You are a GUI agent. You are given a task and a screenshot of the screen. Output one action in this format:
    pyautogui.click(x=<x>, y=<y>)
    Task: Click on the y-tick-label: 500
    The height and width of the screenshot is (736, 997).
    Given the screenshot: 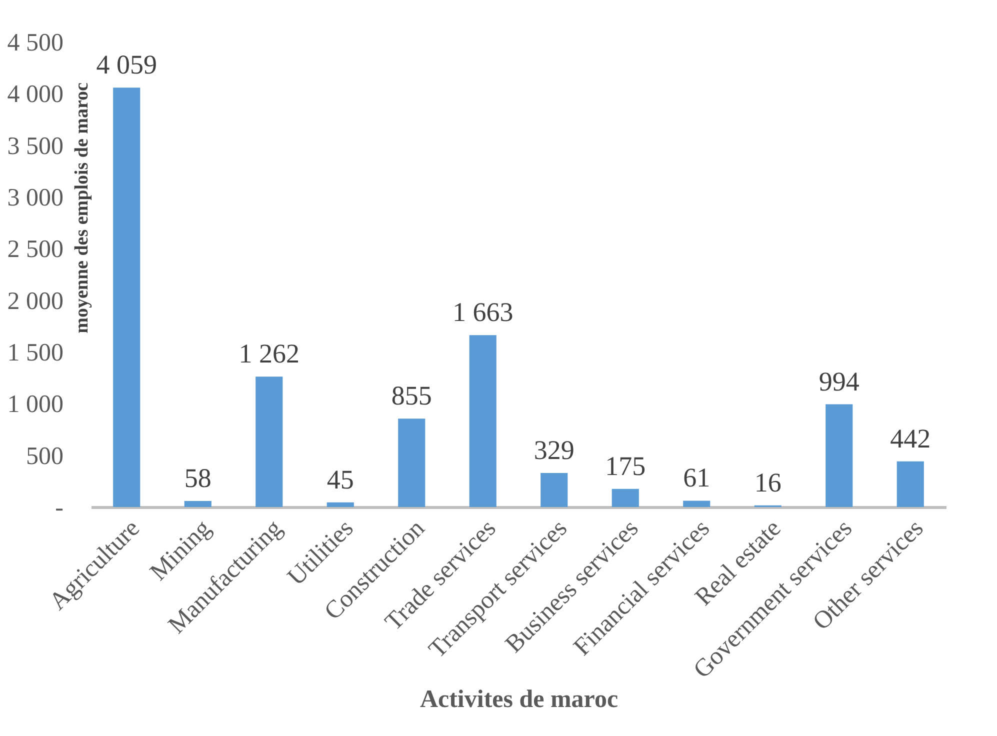 What is the action you would take?
    pyautogui.click(x=45, y=456)
    